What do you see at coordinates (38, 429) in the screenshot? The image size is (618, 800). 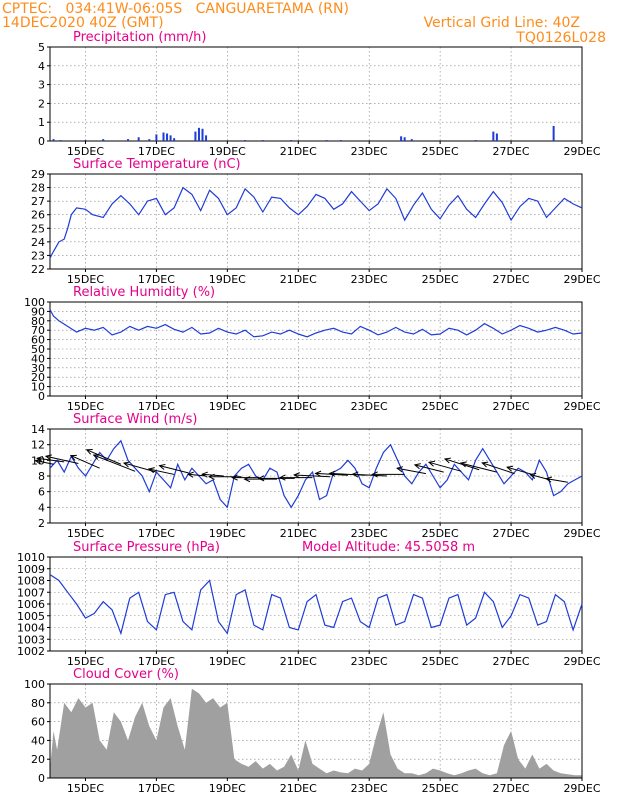 I see `y-tick-label: 14` at bounding box center [38, 429].